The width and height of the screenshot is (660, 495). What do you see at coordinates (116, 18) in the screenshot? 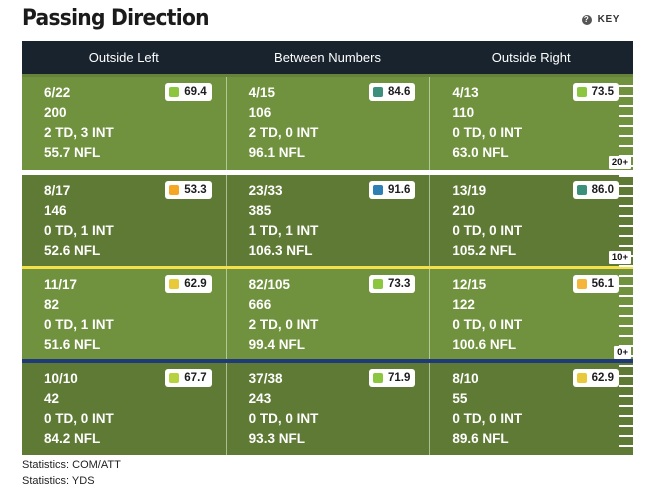
I see `page-title: Passing Direction` at bounding box center [116, 18].